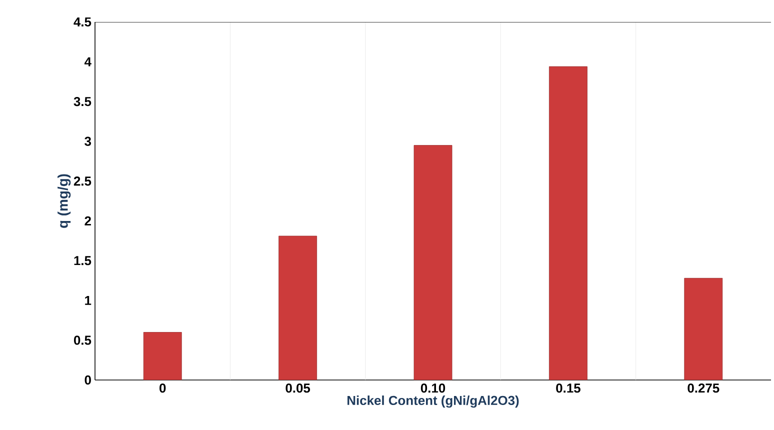 This screenshot has height=430, width=774. I want to click on x-tick-label: 0.15, so click(568, 388).